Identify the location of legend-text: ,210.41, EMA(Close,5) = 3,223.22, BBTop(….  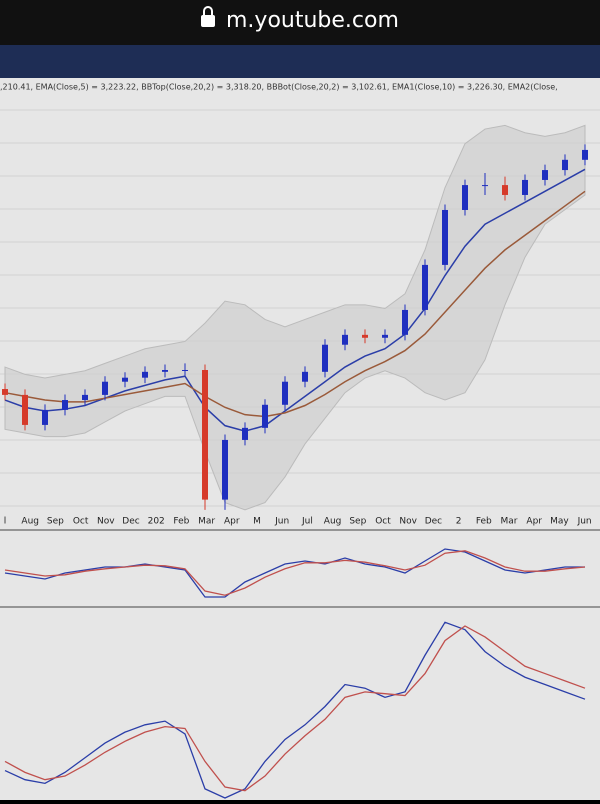
(279, 87).